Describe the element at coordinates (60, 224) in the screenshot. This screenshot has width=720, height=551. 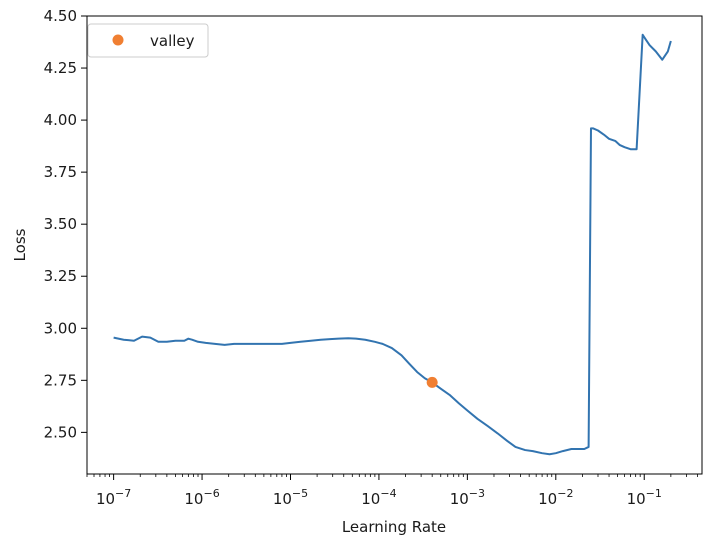
I see `y-tick-label: 3.50` at that location.